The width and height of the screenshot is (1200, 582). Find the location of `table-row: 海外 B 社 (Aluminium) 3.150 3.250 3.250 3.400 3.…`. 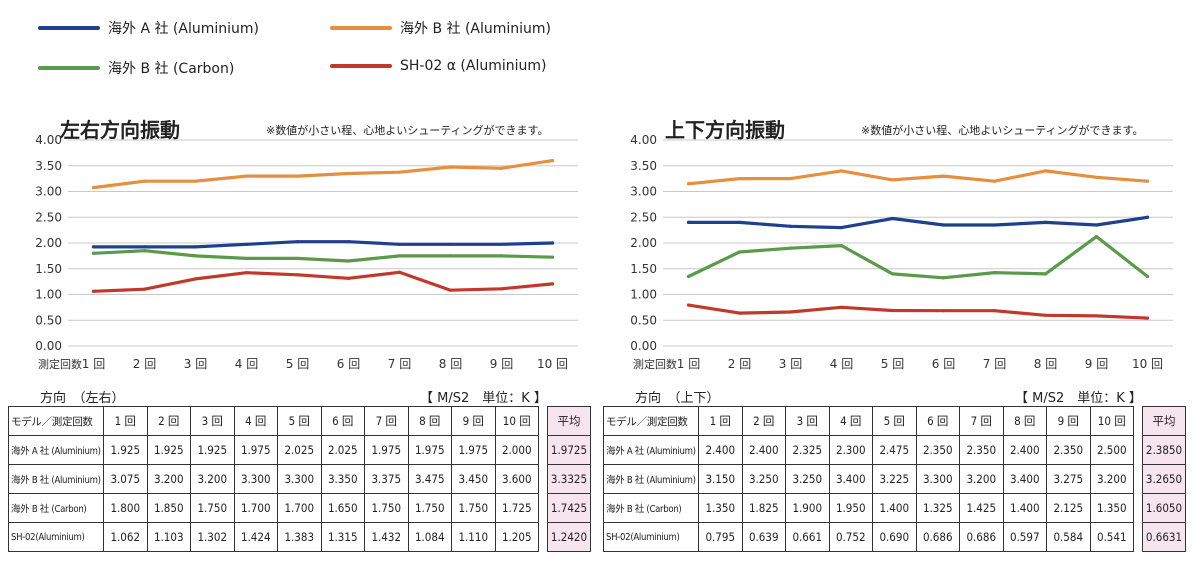

table-row: 海外 B 社 (Aluminium) 3.150 3.250 3.250 3.400 3.… is located at coordinates (894, 479).